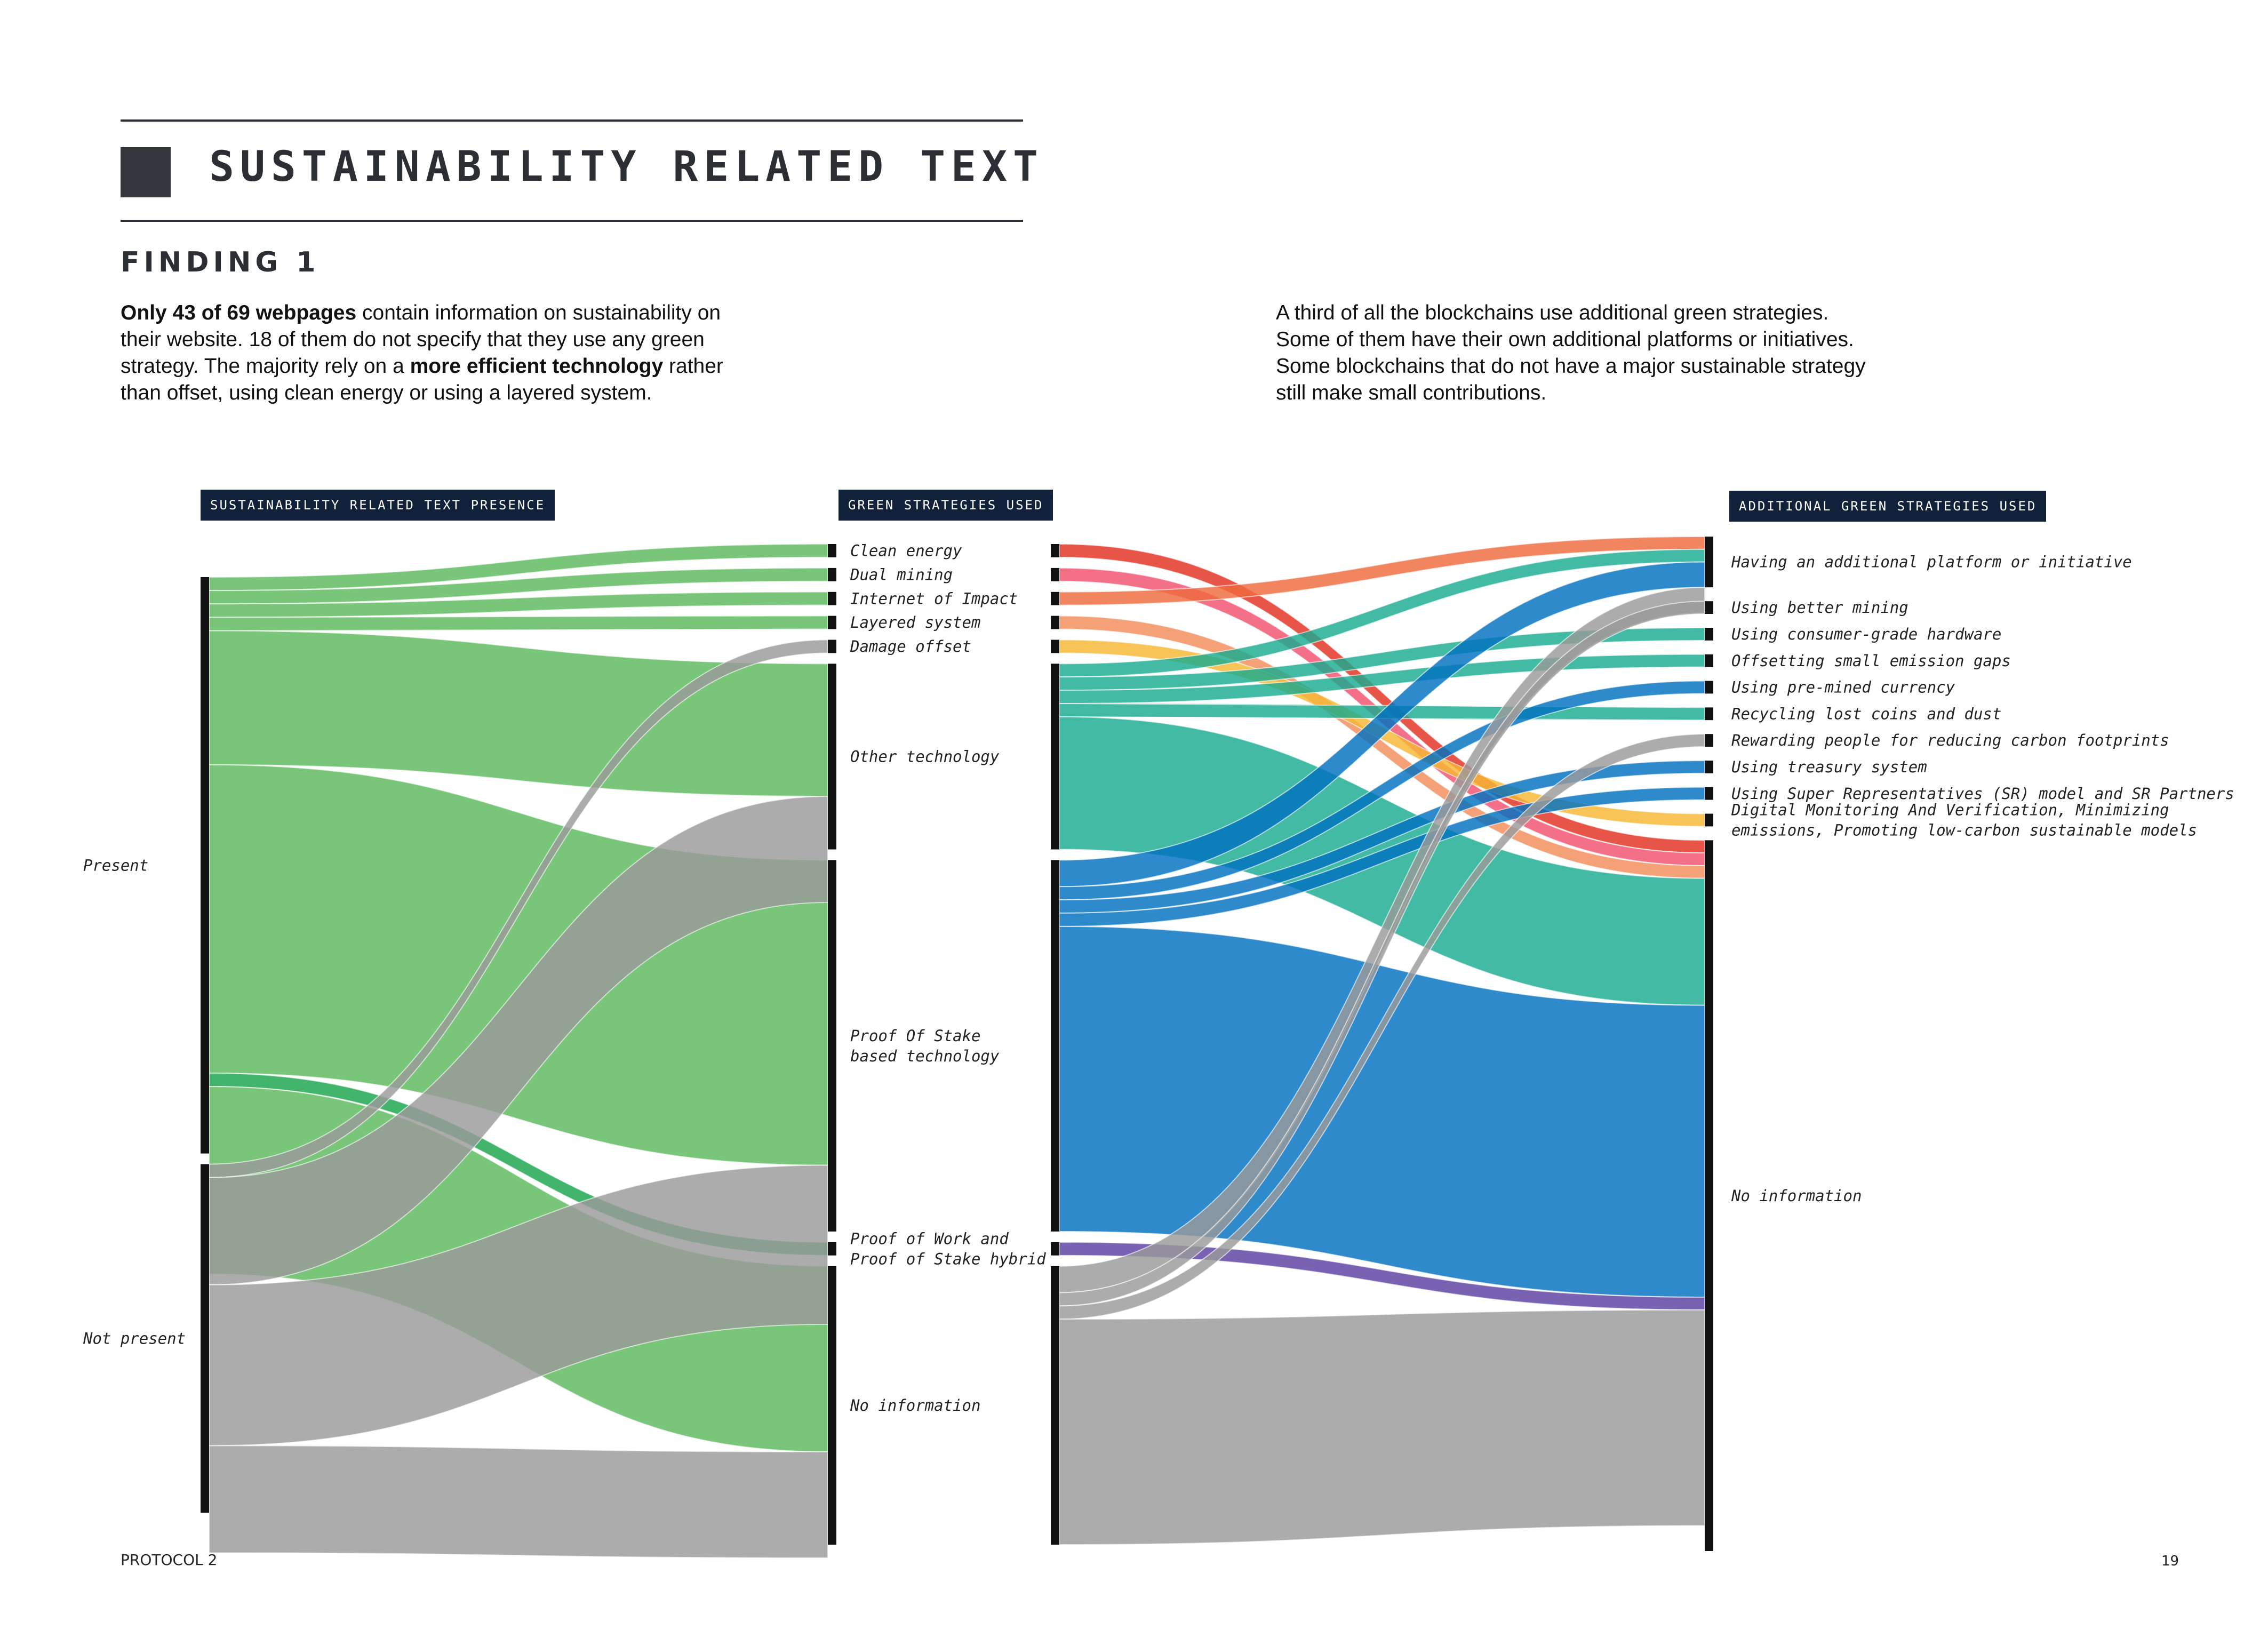  Describe the element at coordinates (518, 604) in the screenshot. I see `flow-present-to-ioi` at that location.